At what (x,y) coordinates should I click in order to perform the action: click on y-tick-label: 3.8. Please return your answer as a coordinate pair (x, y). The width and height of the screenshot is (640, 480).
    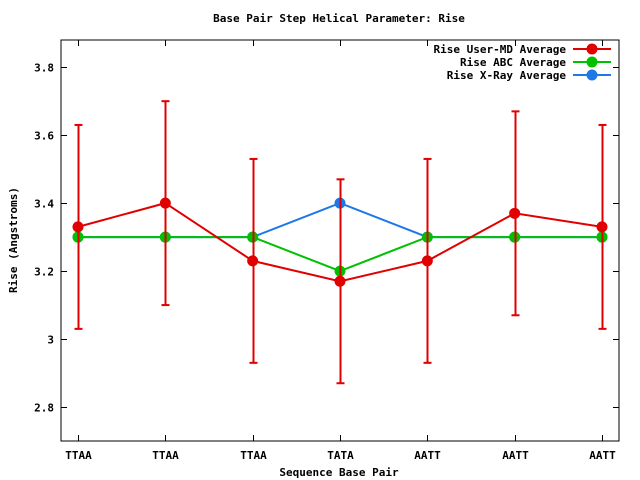
    Looking at the image, I should click on (44, 68).